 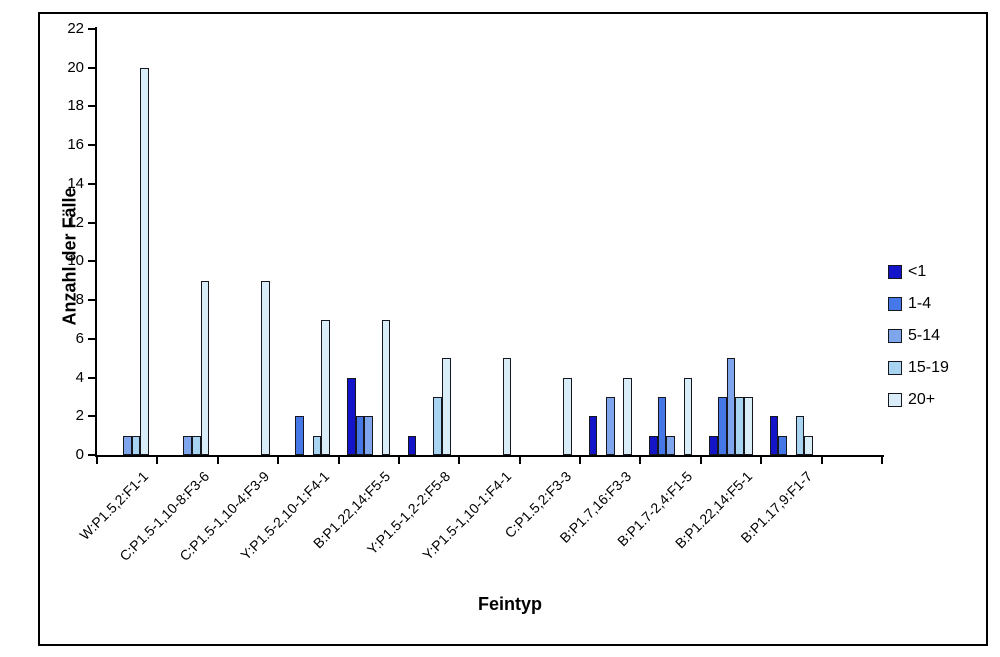 What do you see at coordinates (509, 604) in the screenshot?
I see `x-axis-title: Feintyp` at bounding box center [509, 604].